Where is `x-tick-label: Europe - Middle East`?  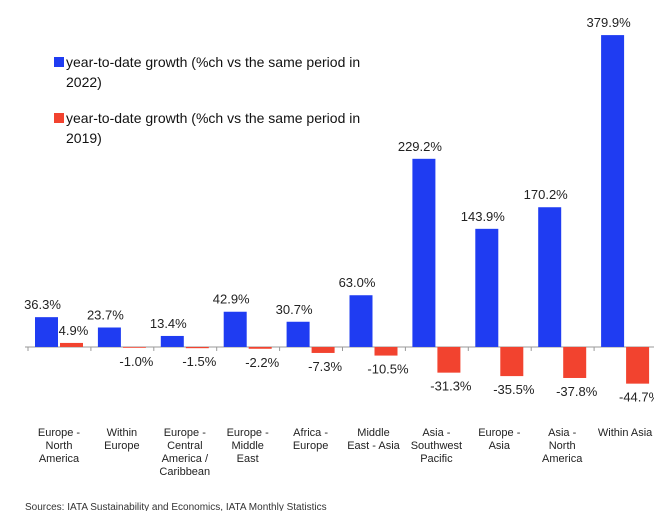
x-tick-label: Europe - Middle East is located at coordinates (247, 446).